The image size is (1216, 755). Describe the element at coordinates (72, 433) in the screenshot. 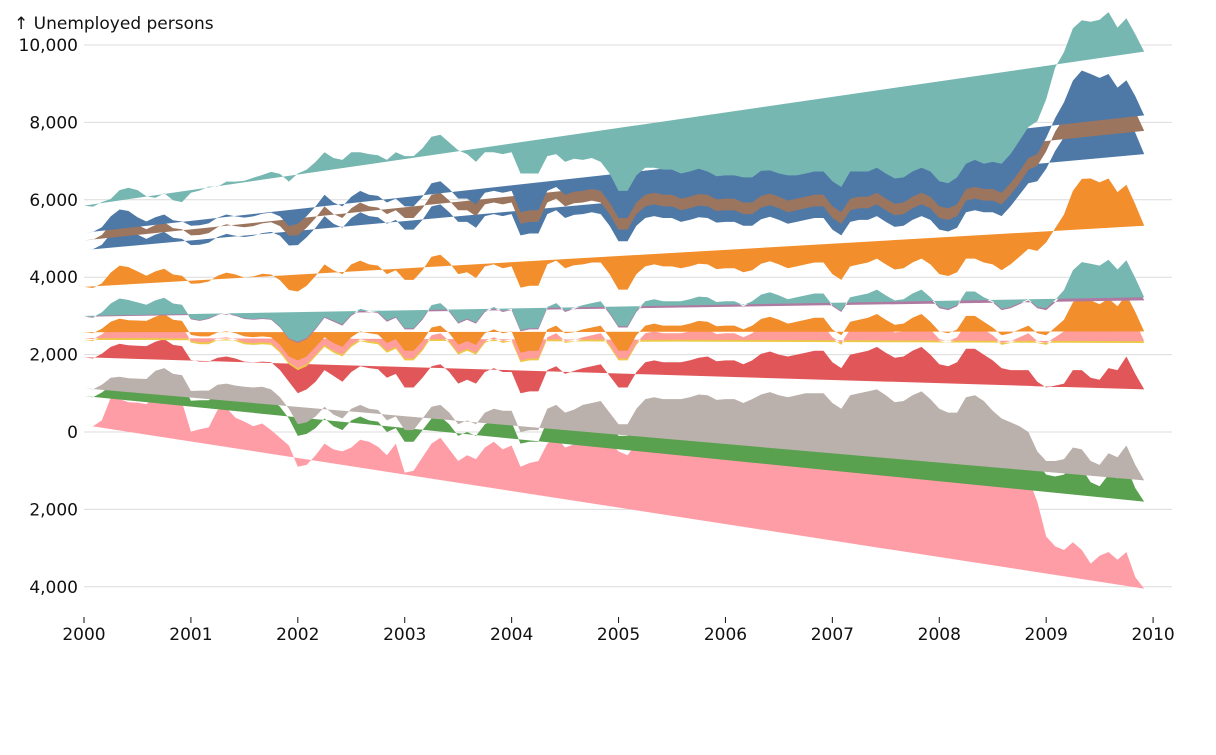

I see `y-tick-label: 0` at that location.